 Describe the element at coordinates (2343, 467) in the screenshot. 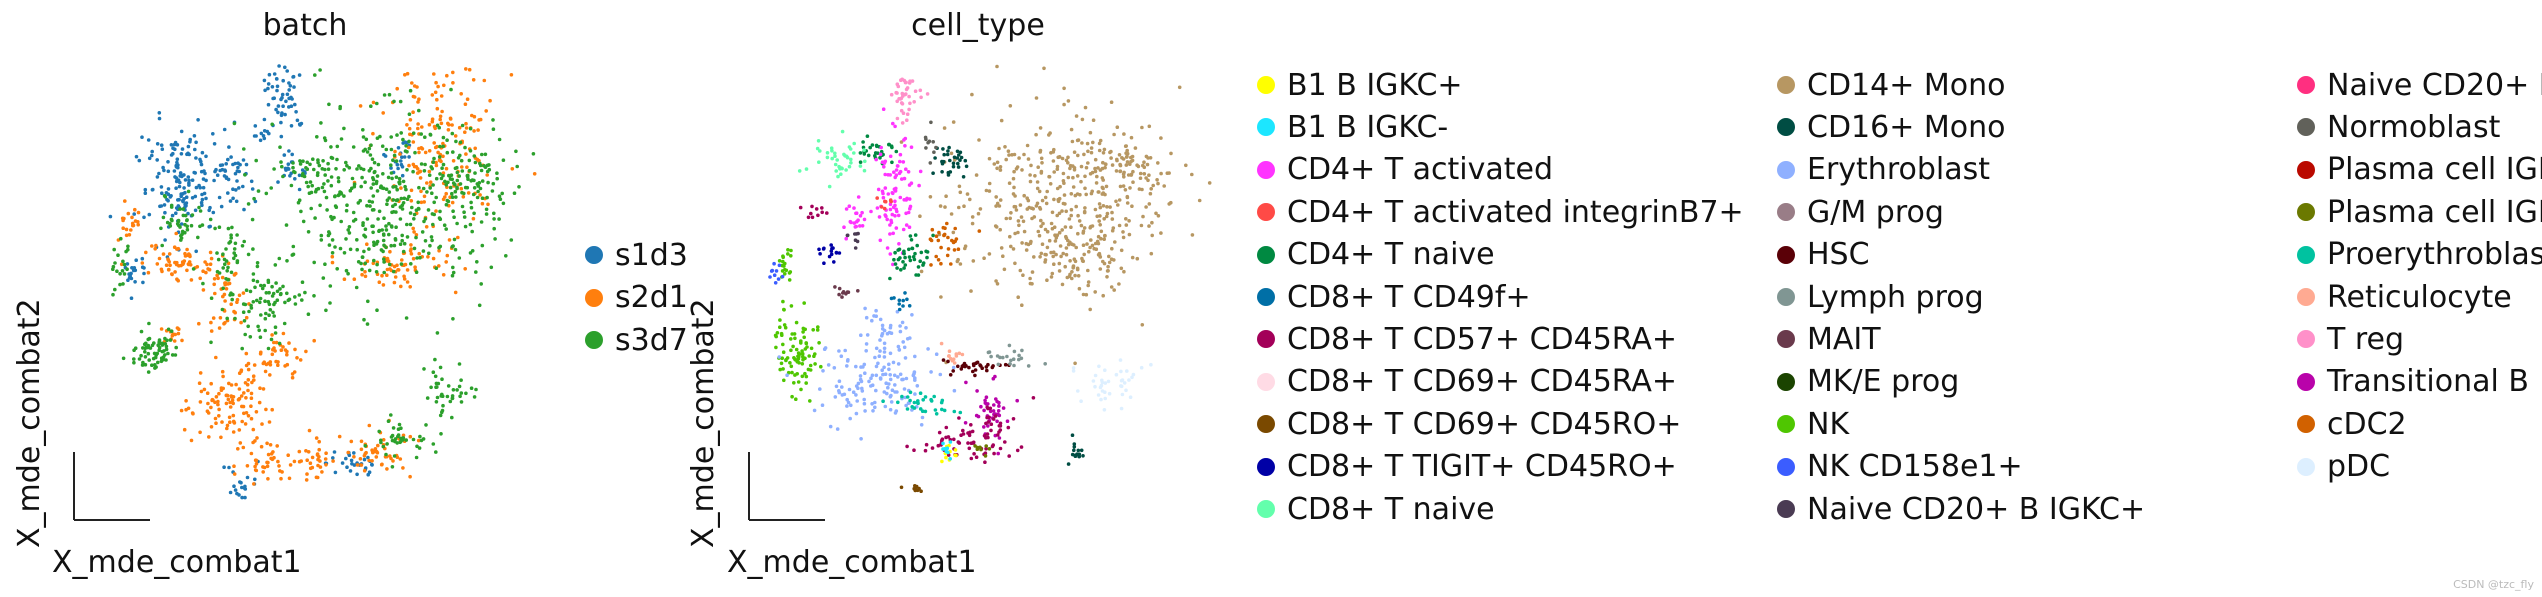

I see `cell-type-legend-item-pdc: pDC` at that location.